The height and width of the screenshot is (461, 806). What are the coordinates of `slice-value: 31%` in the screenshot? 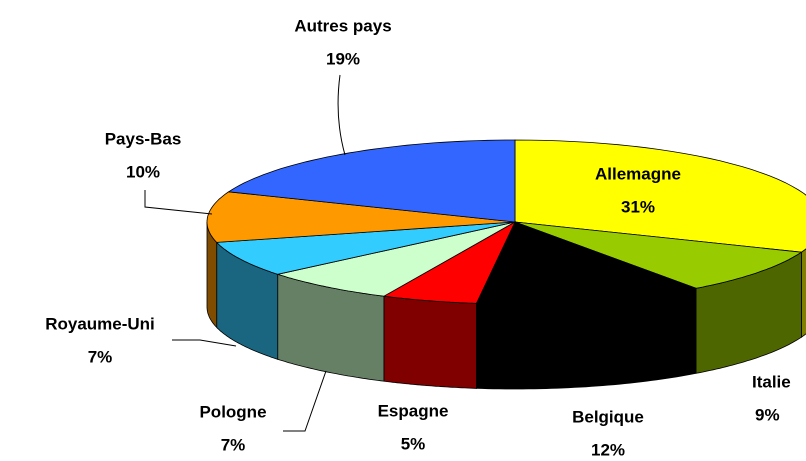 It's located at (638, 206).